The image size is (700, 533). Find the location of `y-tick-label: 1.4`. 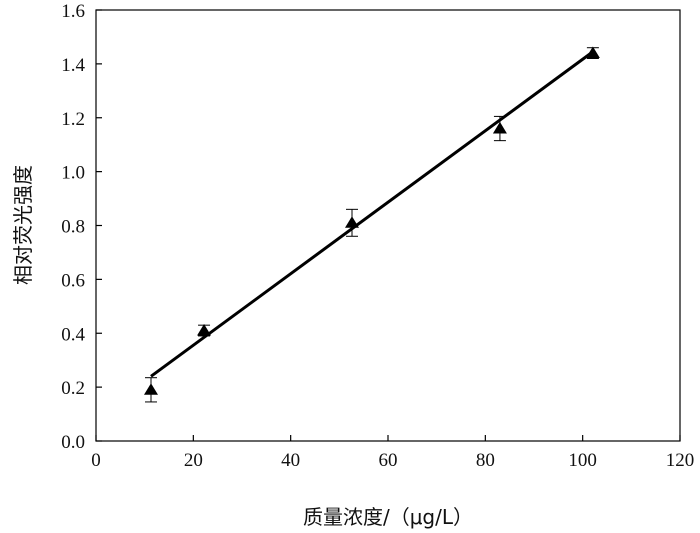

y-tick-label: 1.4 is located at coordinates (73, 65).